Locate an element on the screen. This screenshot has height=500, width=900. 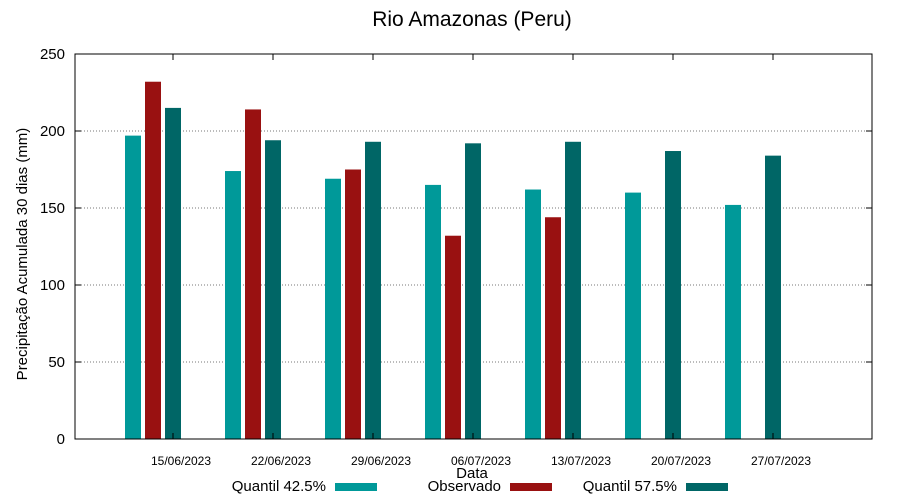
legend-label: Quantil 42.5% is located at coordinates (279, 486).